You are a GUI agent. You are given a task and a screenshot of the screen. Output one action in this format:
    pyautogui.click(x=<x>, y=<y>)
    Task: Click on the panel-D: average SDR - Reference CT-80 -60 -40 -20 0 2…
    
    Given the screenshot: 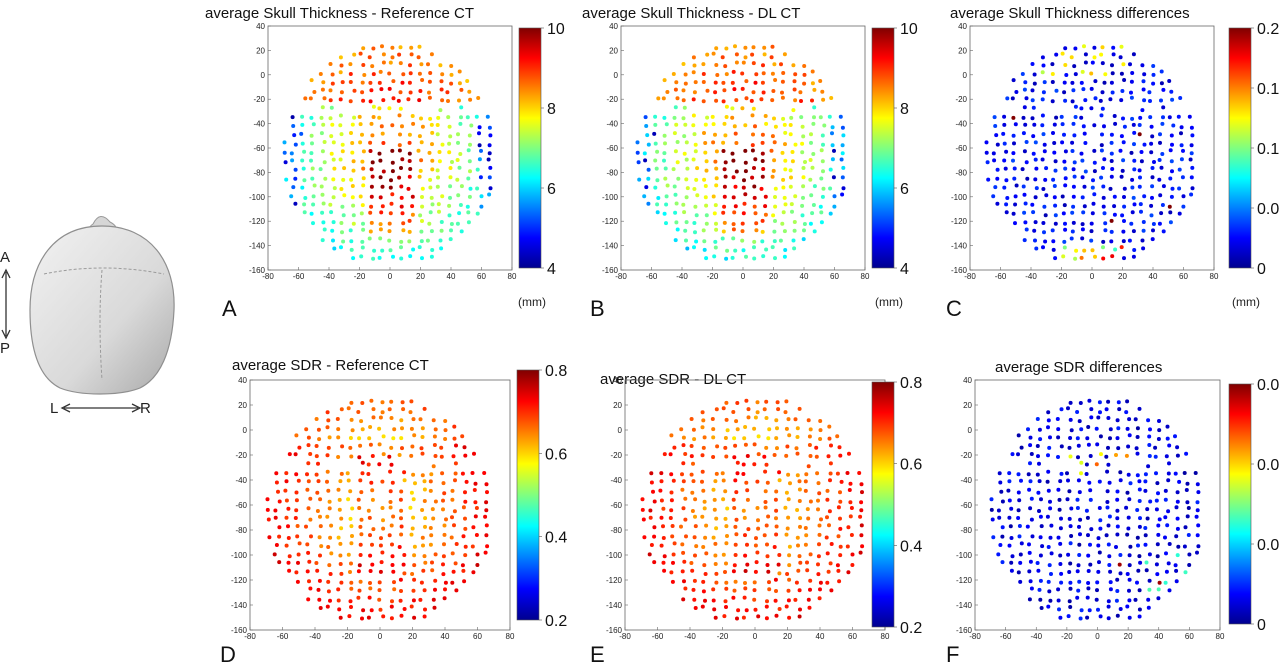 What is the action you would take?
    pyautogui.click(x=393, y=511)
    